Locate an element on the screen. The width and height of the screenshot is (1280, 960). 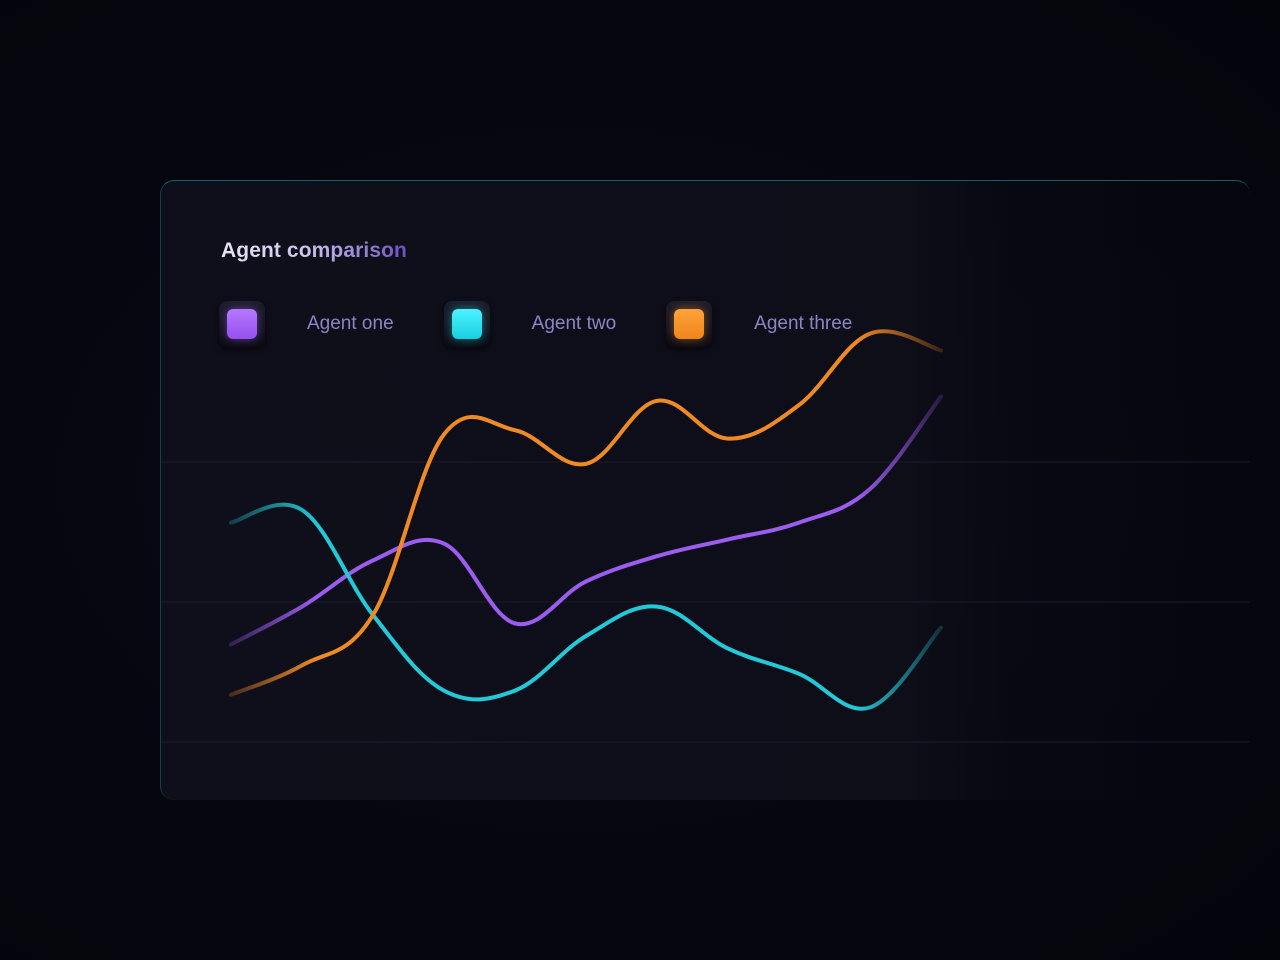
legend-label-agent-two: Agent two is located at coordinates (574, 323).